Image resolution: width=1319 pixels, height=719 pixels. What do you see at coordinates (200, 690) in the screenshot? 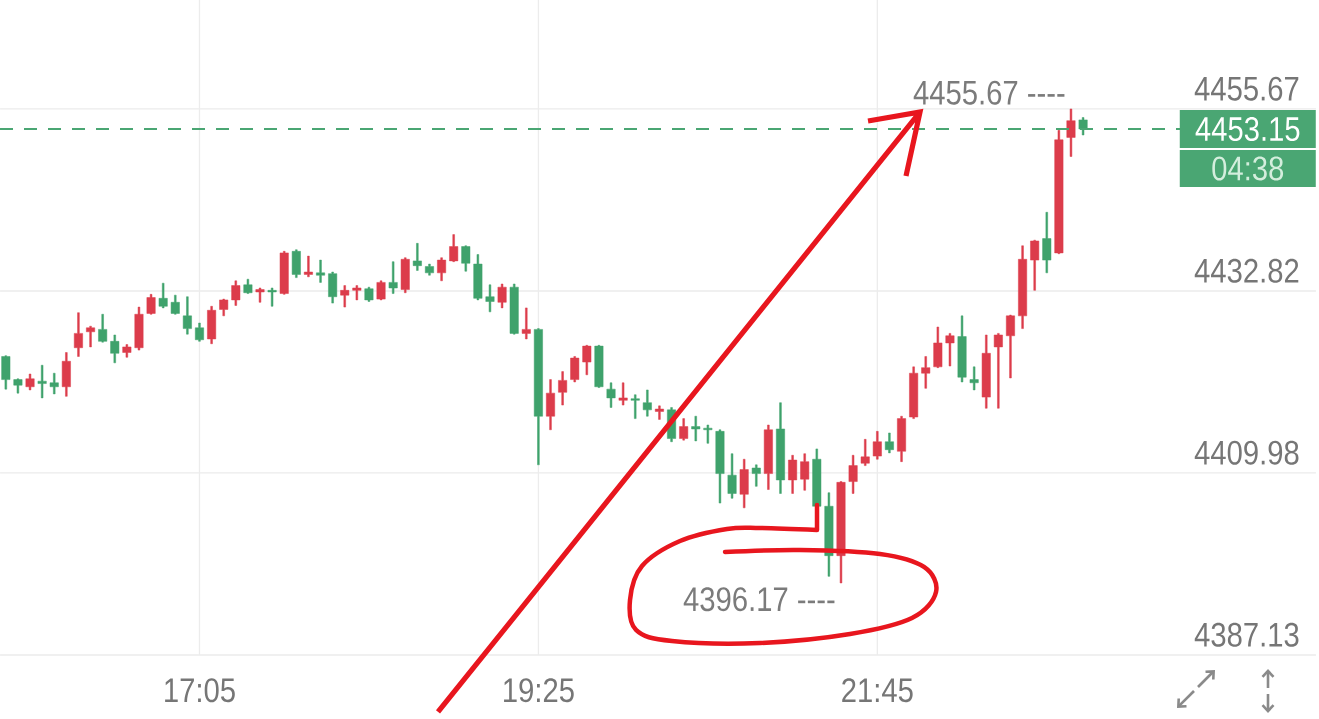
I see `x-tick-label: 17:05` at bounding box center [200, 690].